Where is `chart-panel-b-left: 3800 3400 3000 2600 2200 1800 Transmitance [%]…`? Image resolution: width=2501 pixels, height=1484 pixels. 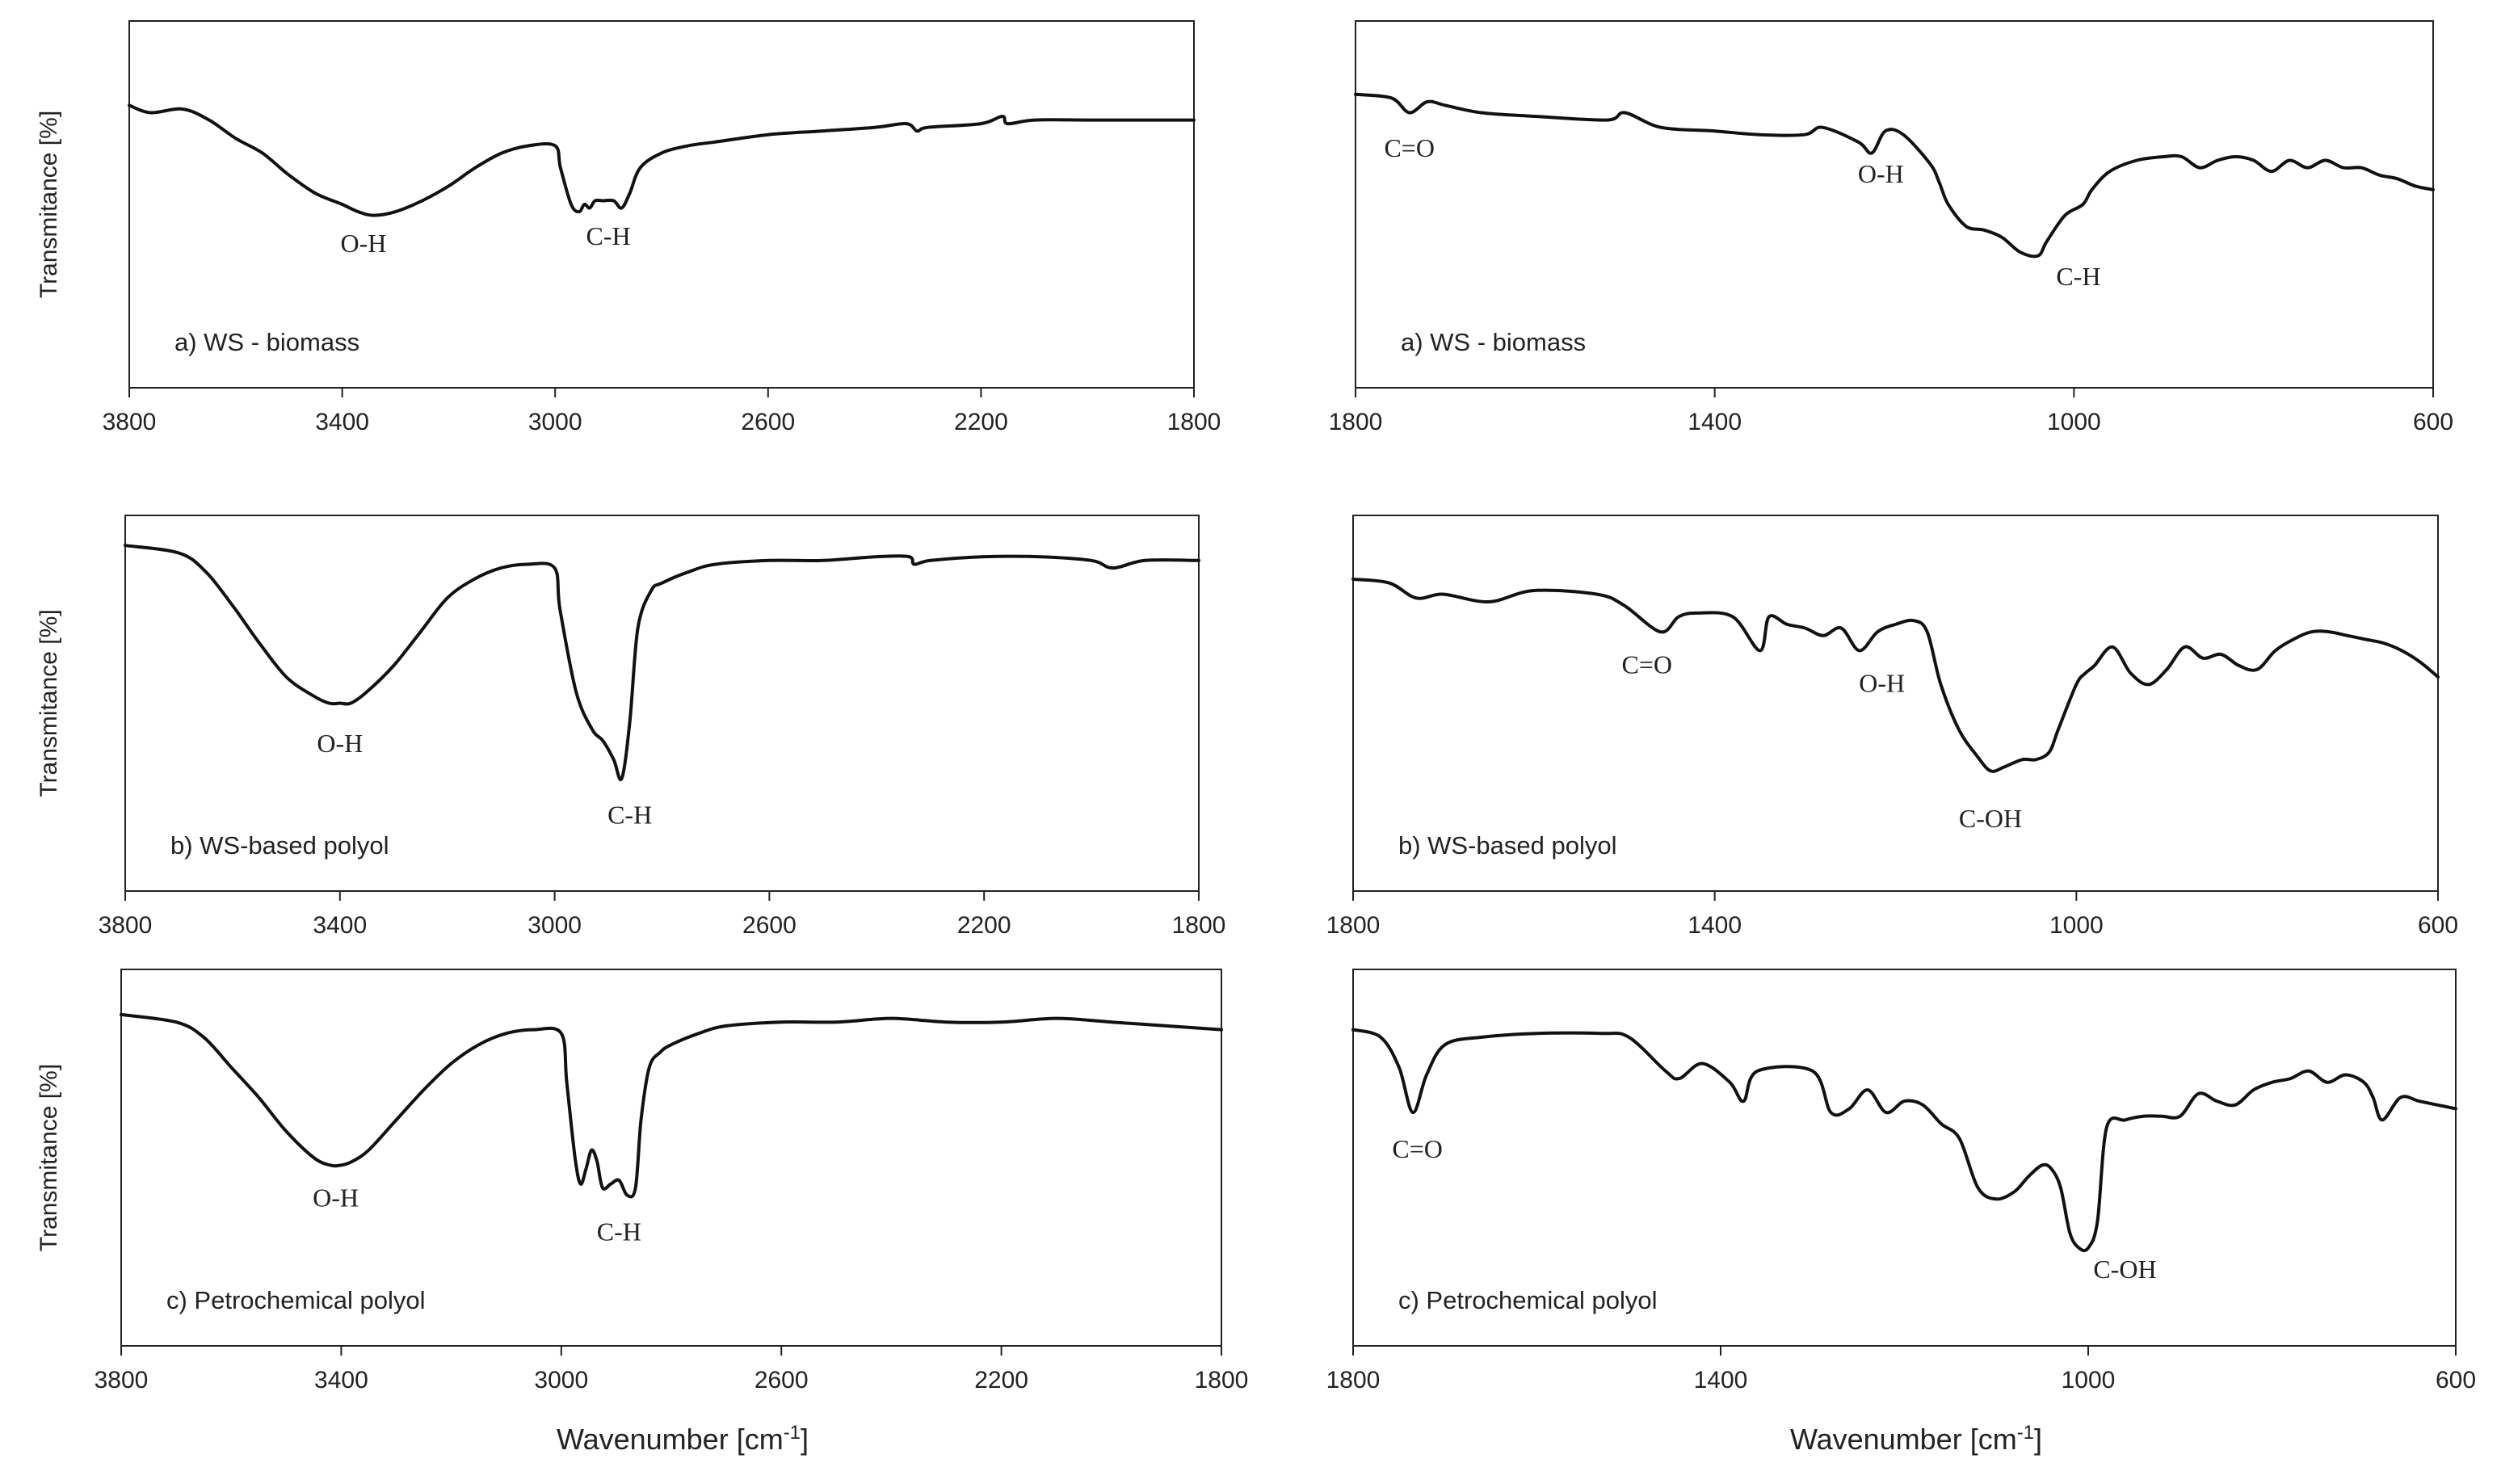
chart-panel-b-left: 3800 3400 3000 2600 2200 1800 Transmitance [%]… is located at coordinates (630, 727).